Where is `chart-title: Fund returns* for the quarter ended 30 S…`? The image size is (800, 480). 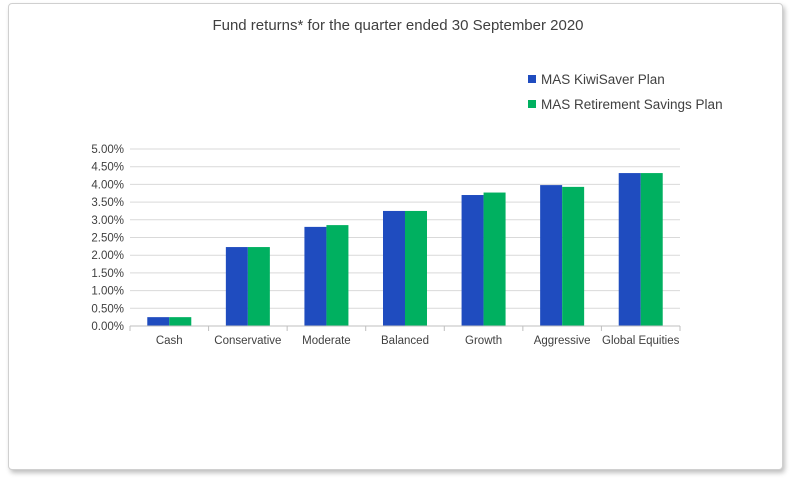
chart-title: Fund returns* for the quarter ended 30 S… is located at coordinates (397, 25).